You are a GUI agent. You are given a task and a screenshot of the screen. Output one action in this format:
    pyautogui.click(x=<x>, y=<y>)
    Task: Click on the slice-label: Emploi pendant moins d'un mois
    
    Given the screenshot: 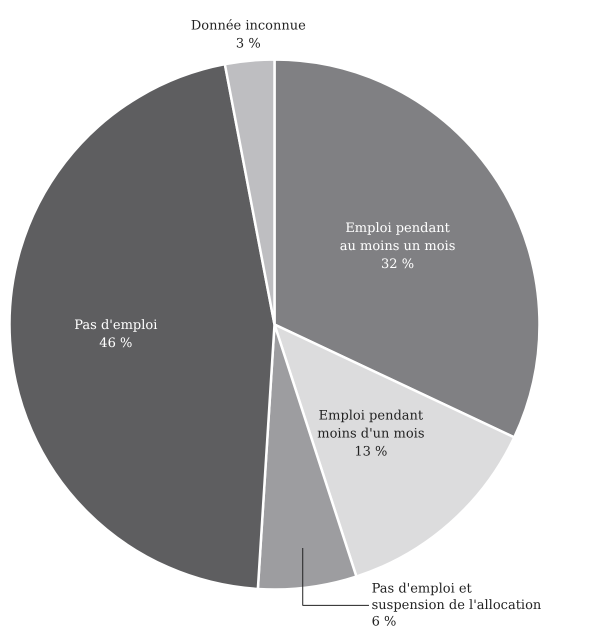 What is the action you would take?
    pyautogui.click(x=371, y=425)
    